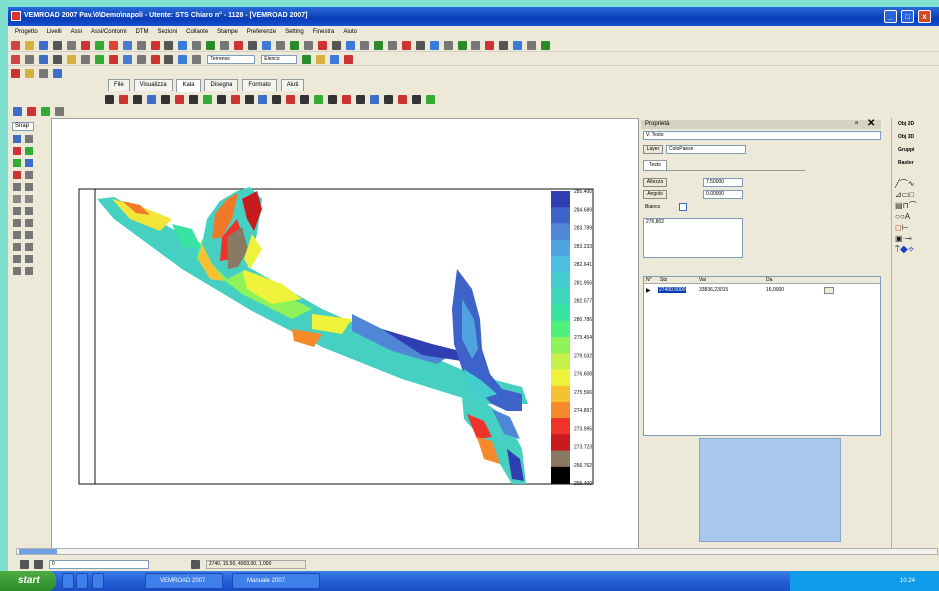  What do you see at coordinates (17, 187) in the screenshot?
I see `snap-perpendicular-icon` at bounding box center [17, 187].